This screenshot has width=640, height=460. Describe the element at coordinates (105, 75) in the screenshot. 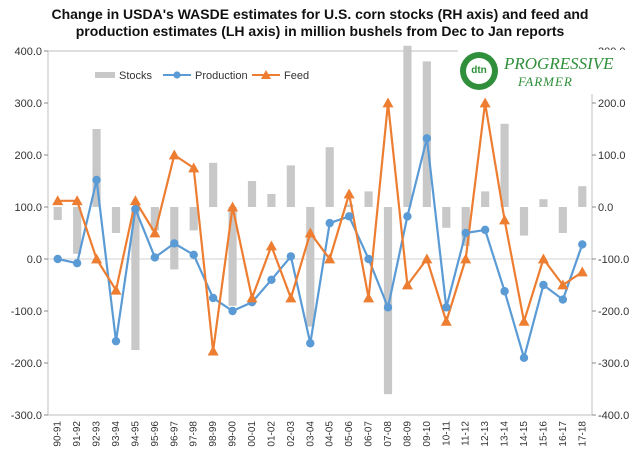

I see `legend-stocks-swatch` at that location.